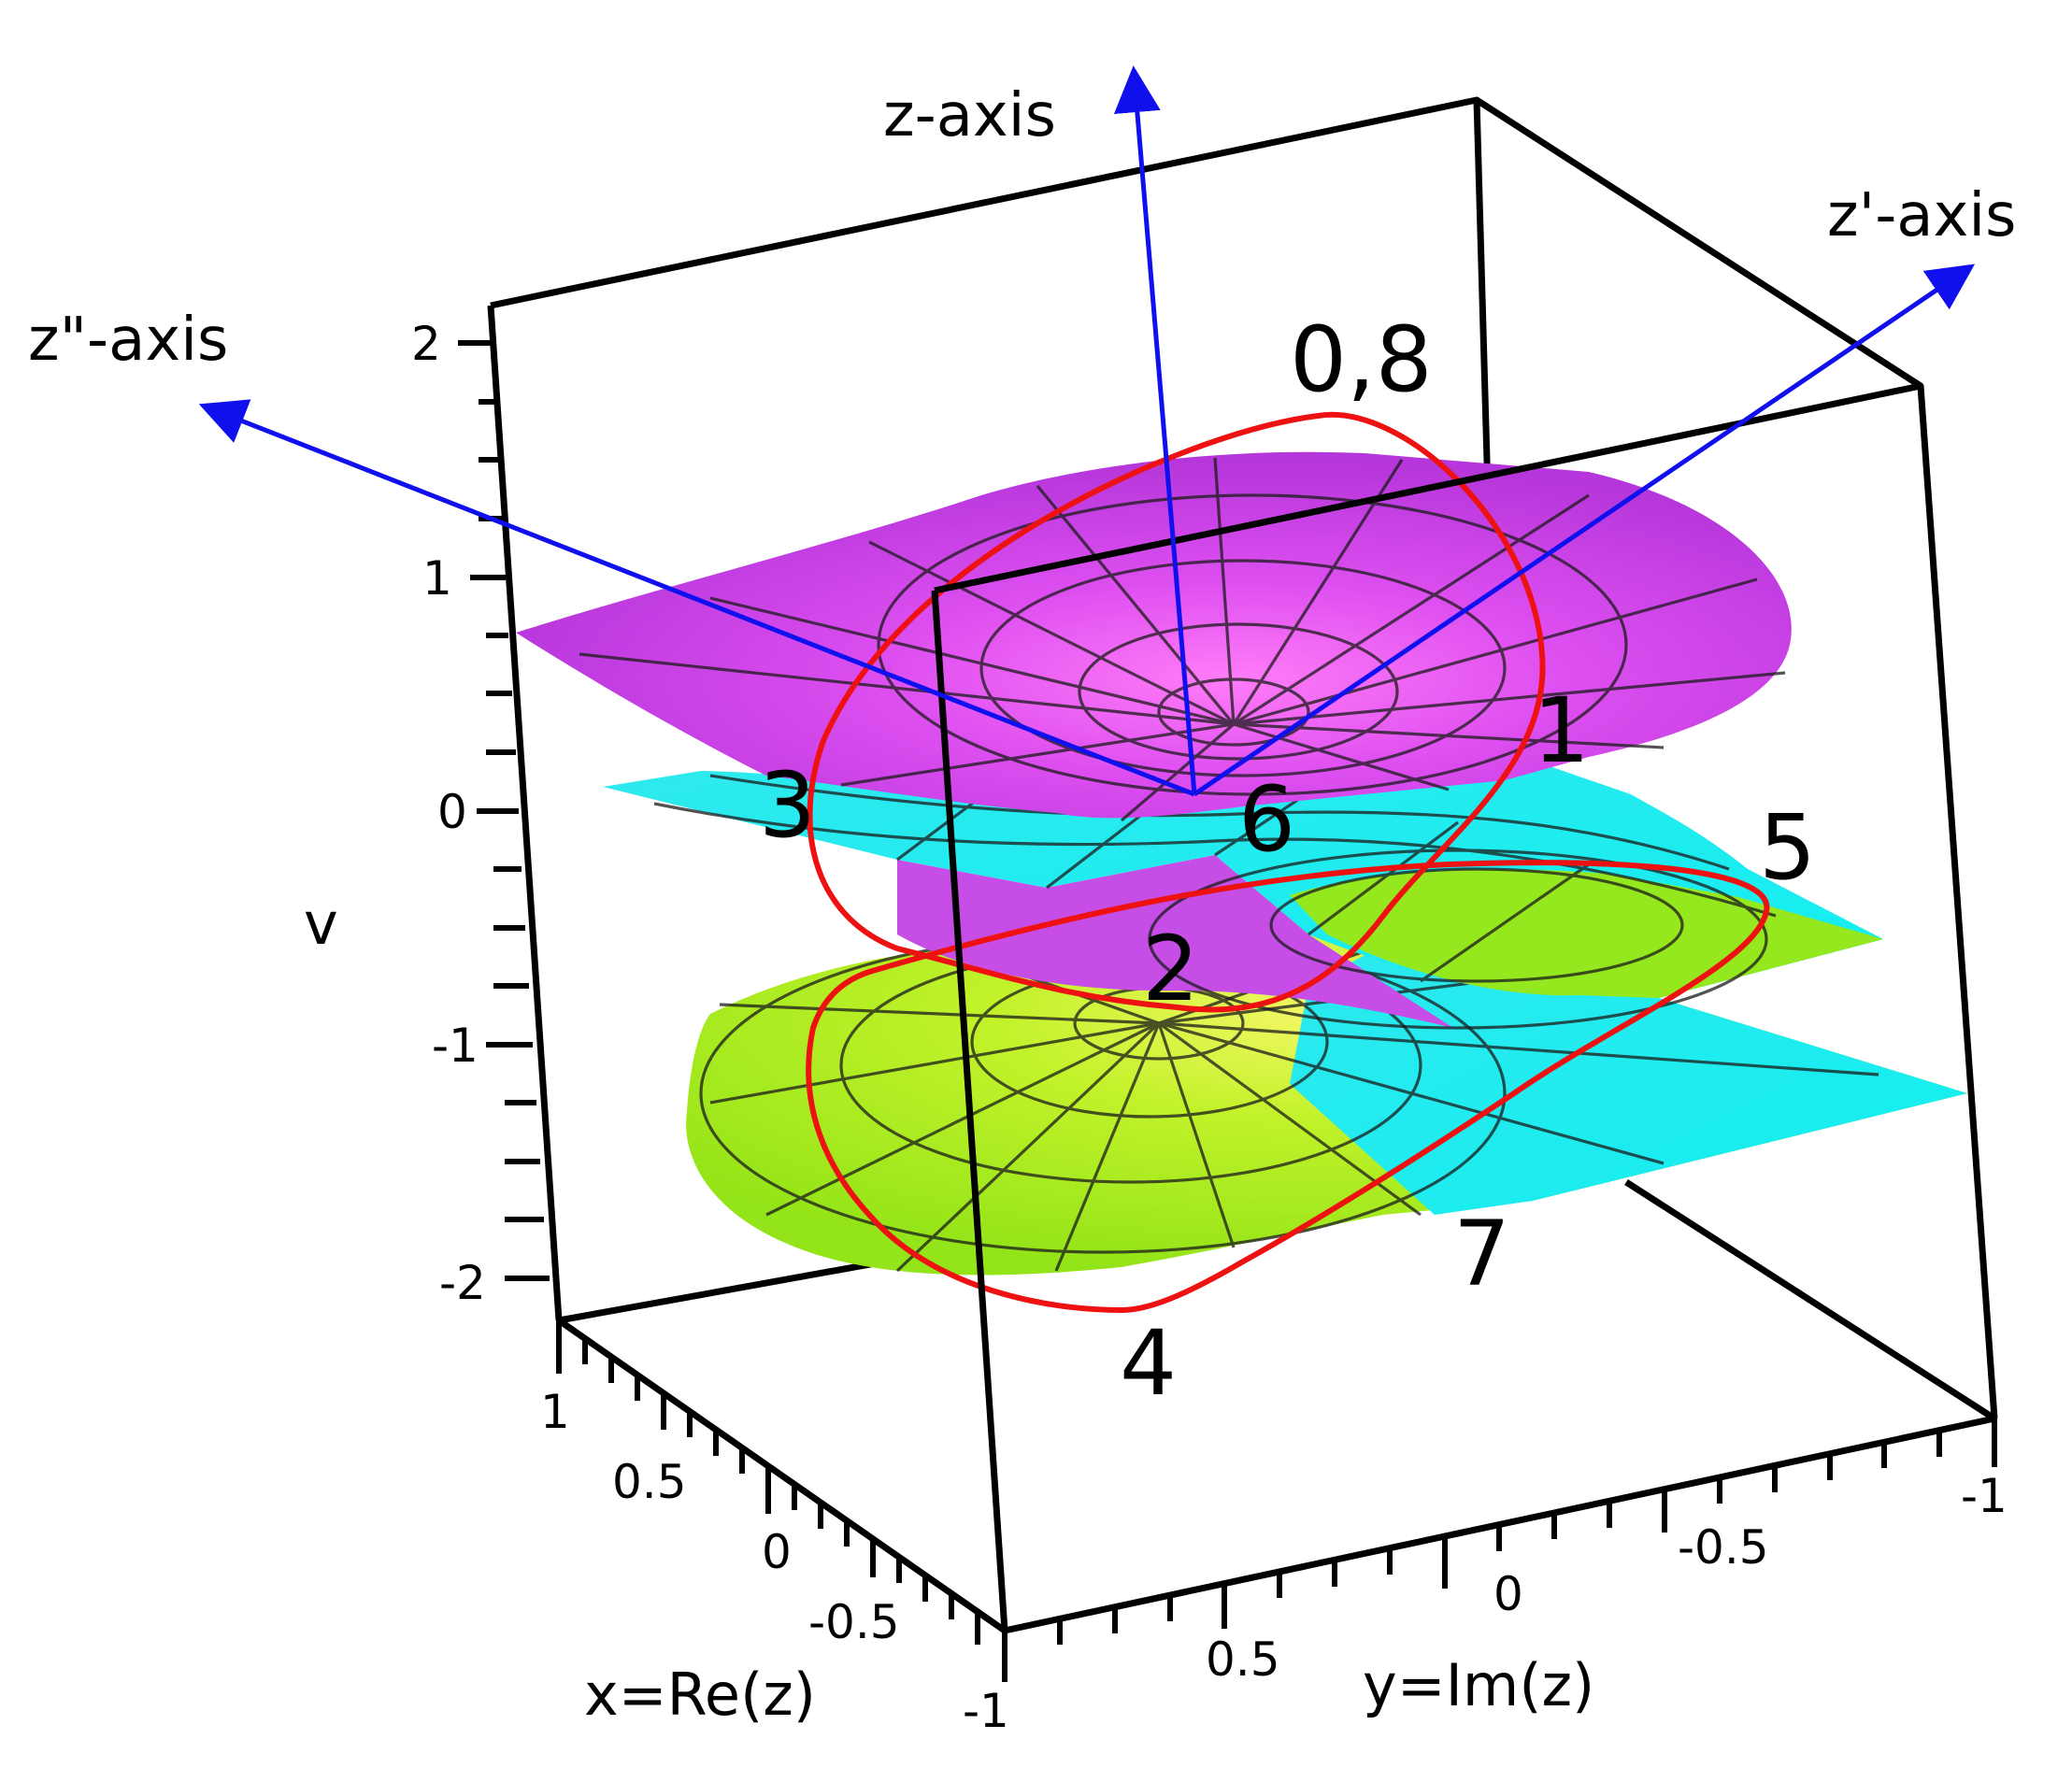 The image size is (2072, 1782). Describe the element at coordinates (1787, 848) in the screenshot. I see `point-label: 5` at that location.